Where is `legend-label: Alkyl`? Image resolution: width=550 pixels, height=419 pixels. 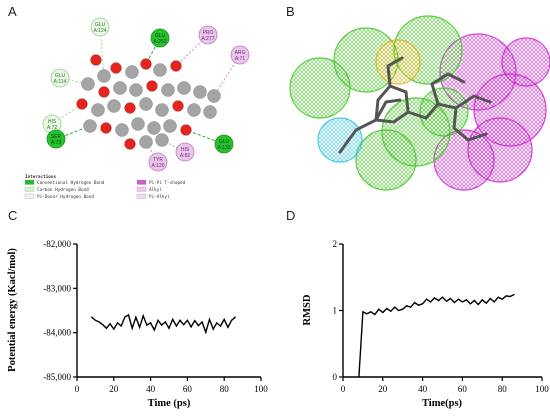
legend-label: Alkyl is located at coordinates (155, 190).